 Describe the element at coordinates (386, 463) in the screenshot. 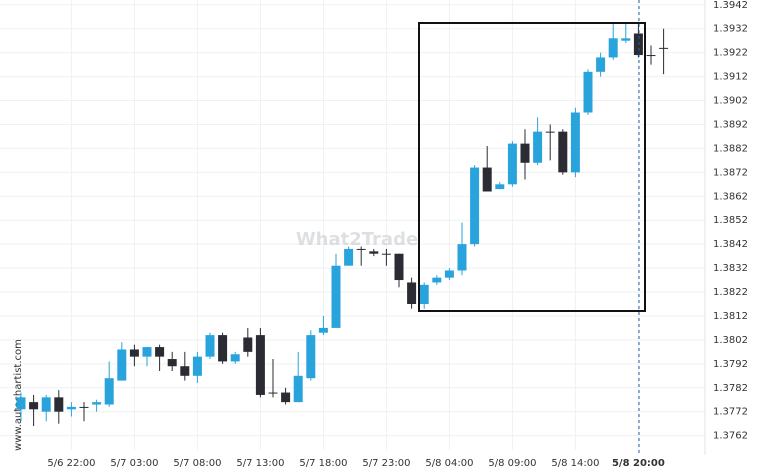

I see `x-tick-label: 5/7 23:00` at that location.